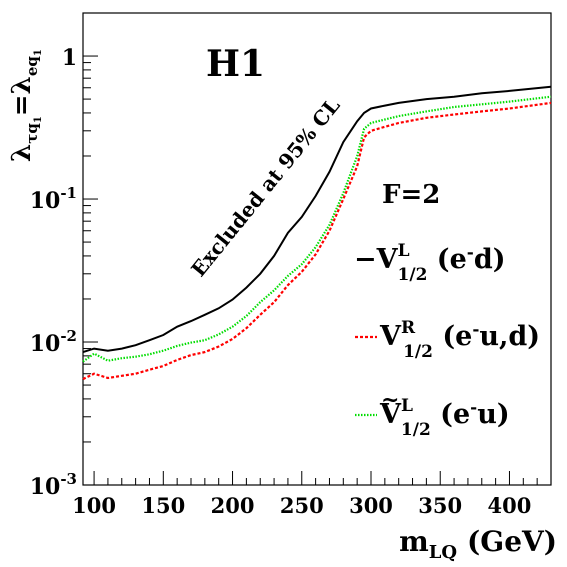 The width and height of the screenshot is (567, 567). I want to click on legend-label-s2: VR 1/2 (e-u,d), so click(459, 340).